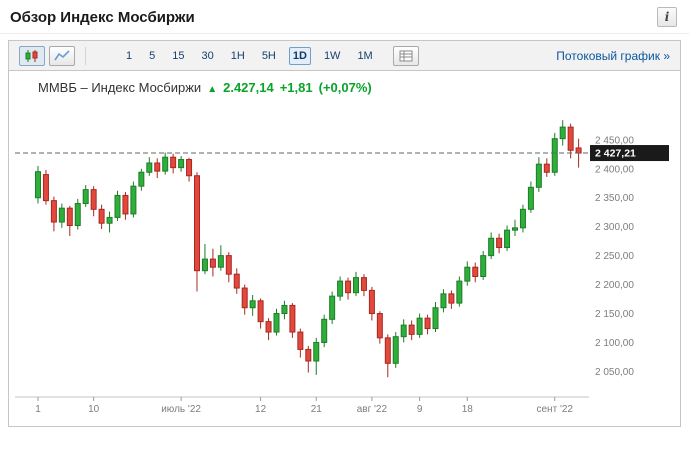  I want to click on page-title: Обзор Индекс Мосбиржи, so click(102, 17).